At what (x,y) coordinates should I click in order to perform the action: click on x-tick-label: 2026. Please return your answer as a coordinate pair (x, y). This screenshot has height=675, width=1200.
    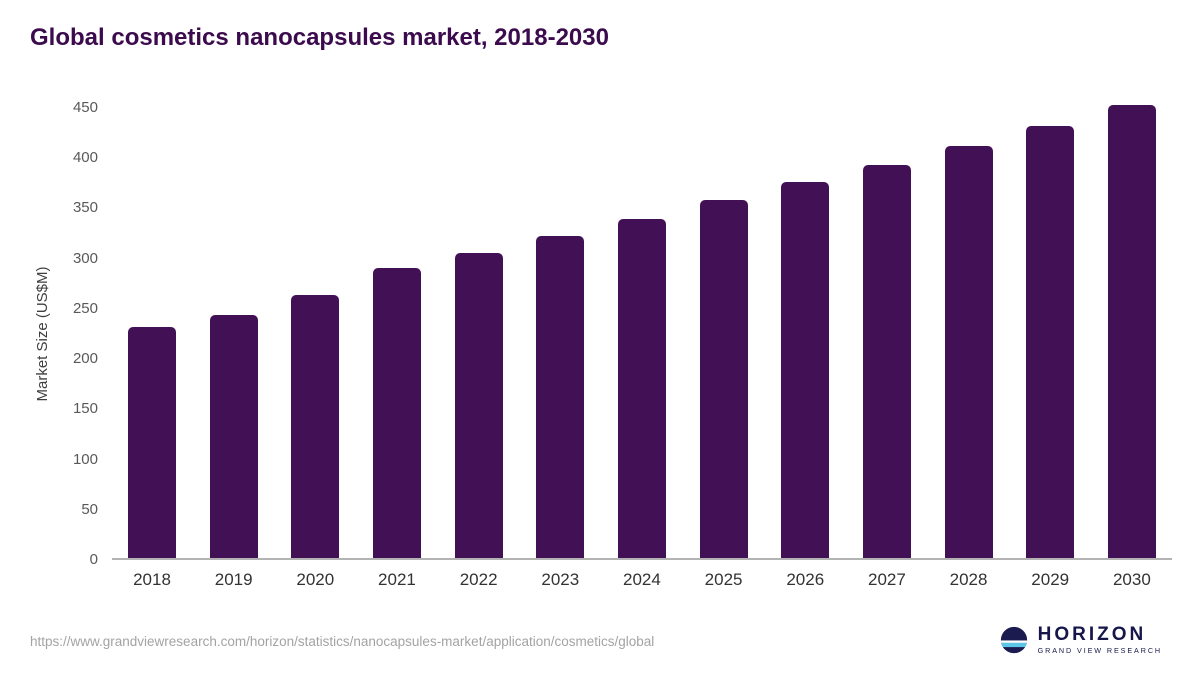
    Looking at the image, I should click on (805, 579).